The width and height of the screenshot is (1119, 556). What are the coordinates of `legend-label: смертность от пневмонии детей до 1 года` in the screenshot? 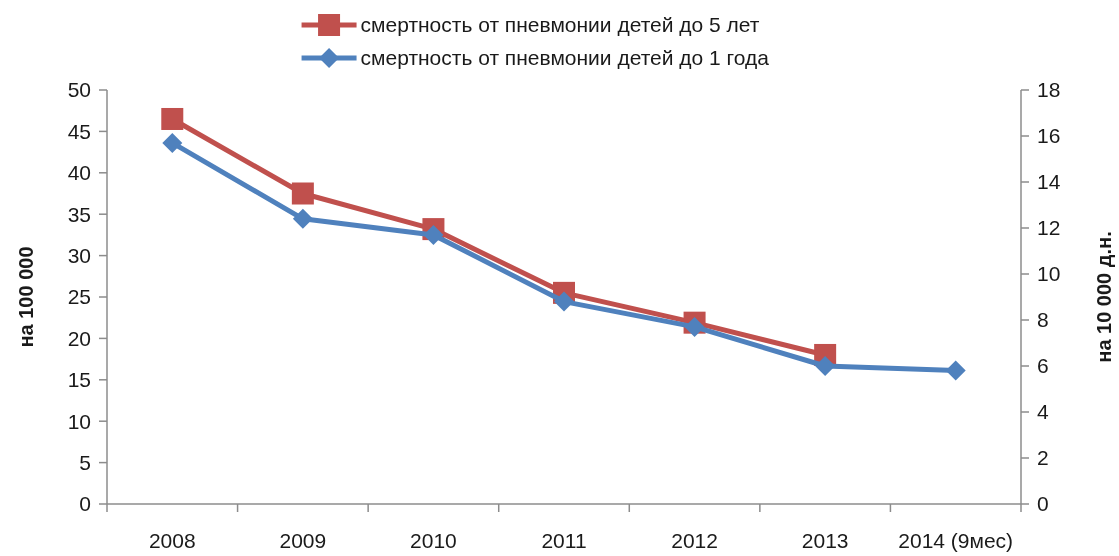 It's located at (565, 58).